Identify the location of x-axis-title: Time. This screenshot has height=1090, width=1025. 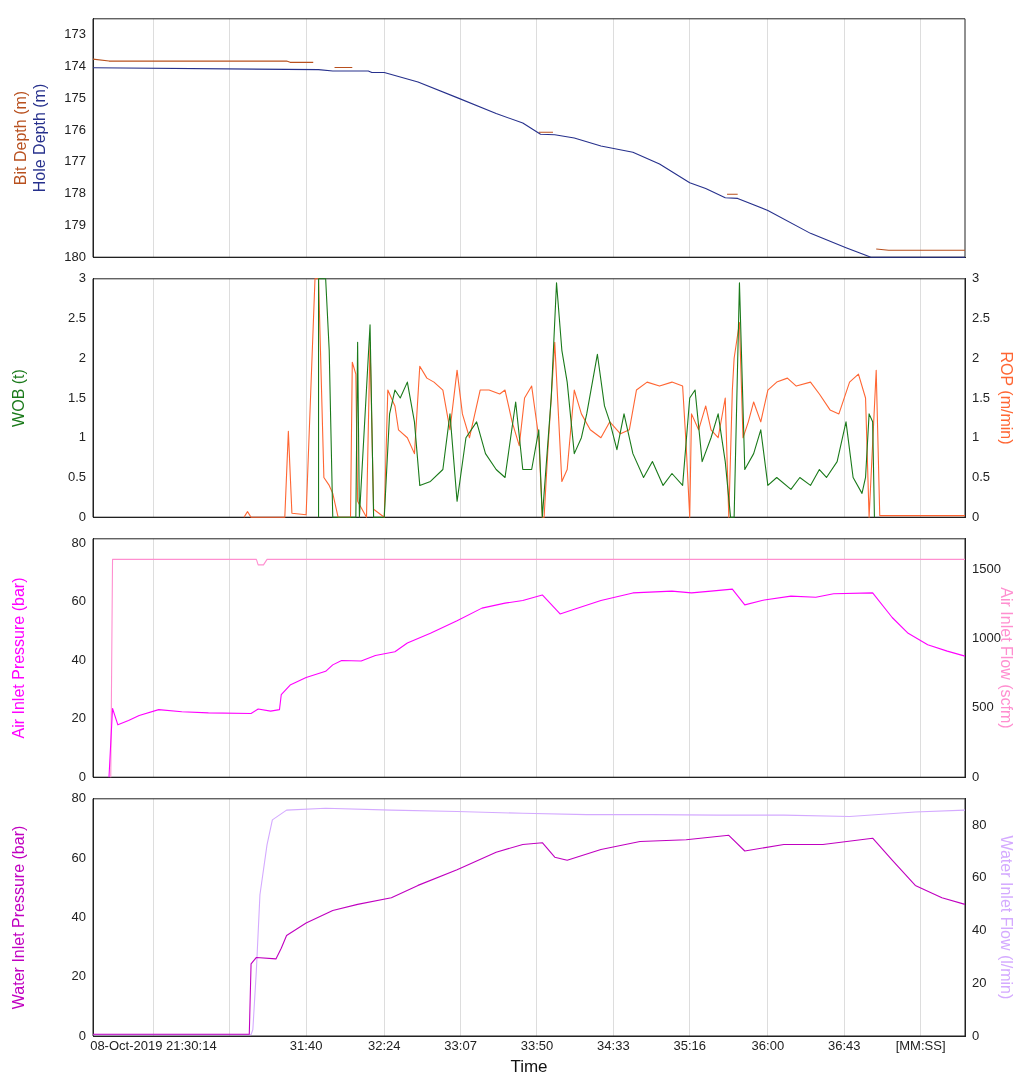
(529, 1067).